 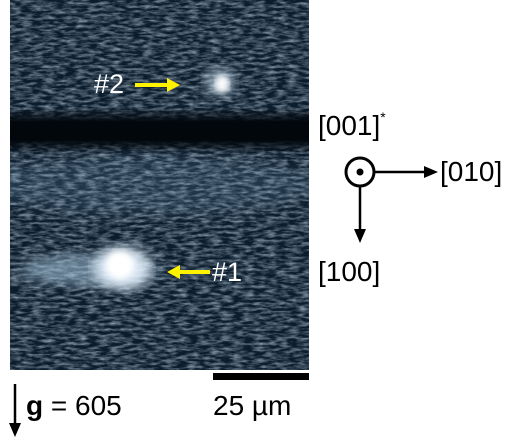 What do you see at coordinates (471, 171) in the screenshot?
I see `axis-label-010: [010]` at bounding box center [471, 171].